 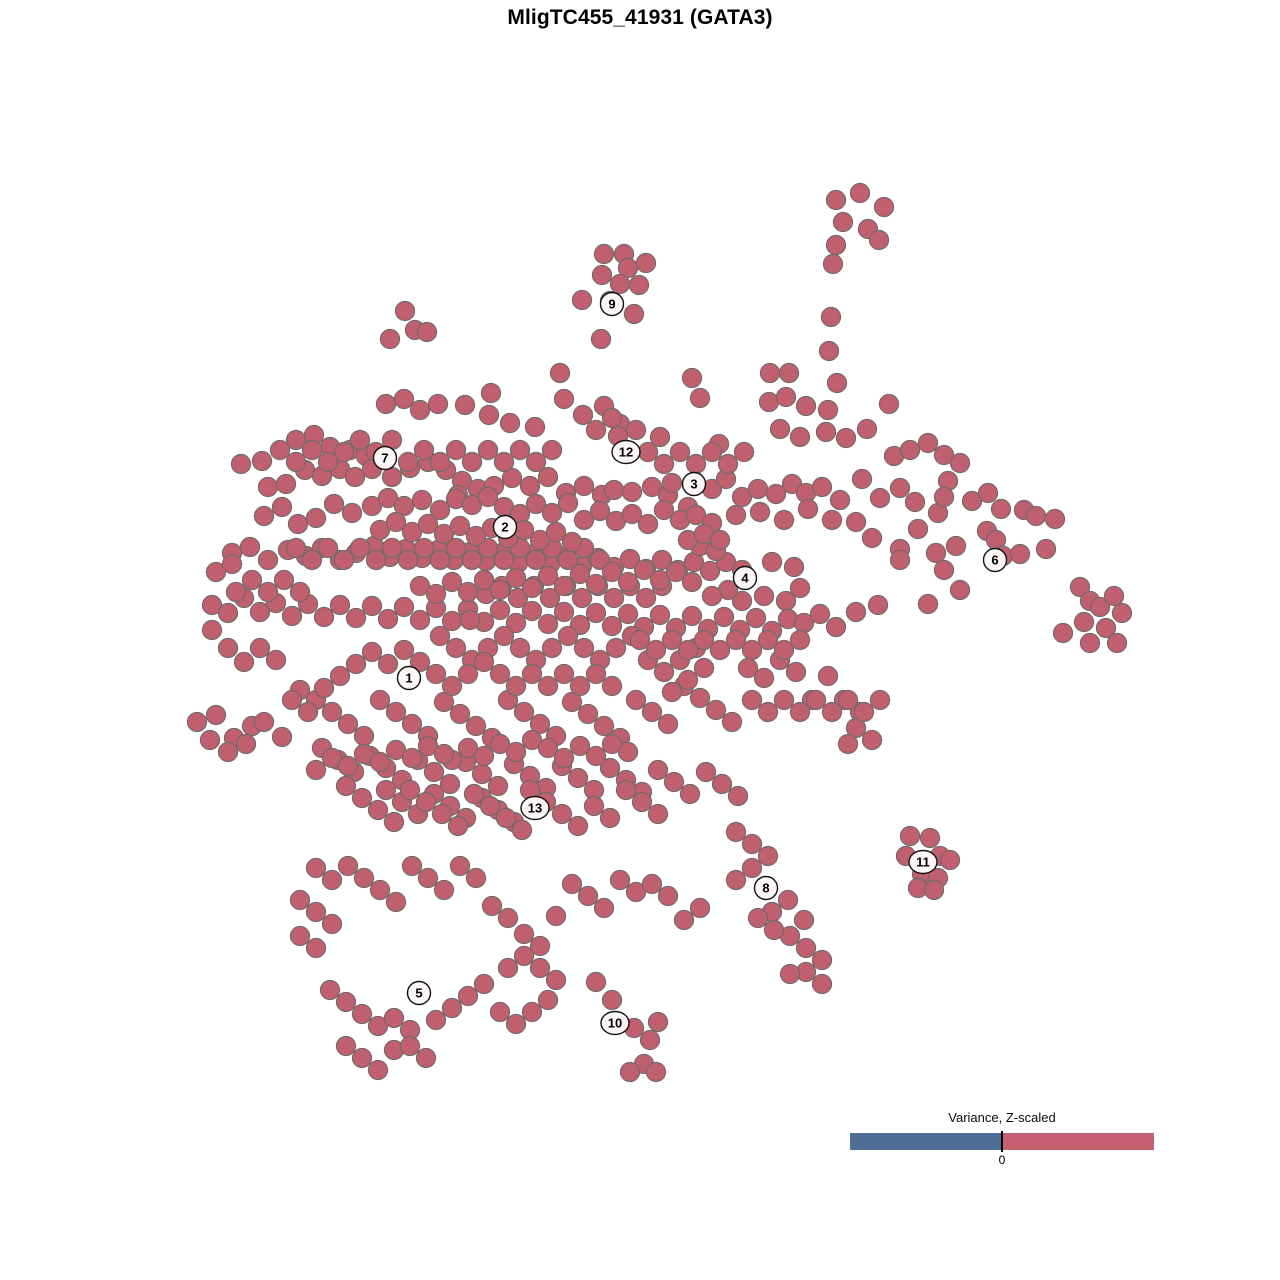 I want to click on cluster-label-3: 3, so click(x=694, y=484).